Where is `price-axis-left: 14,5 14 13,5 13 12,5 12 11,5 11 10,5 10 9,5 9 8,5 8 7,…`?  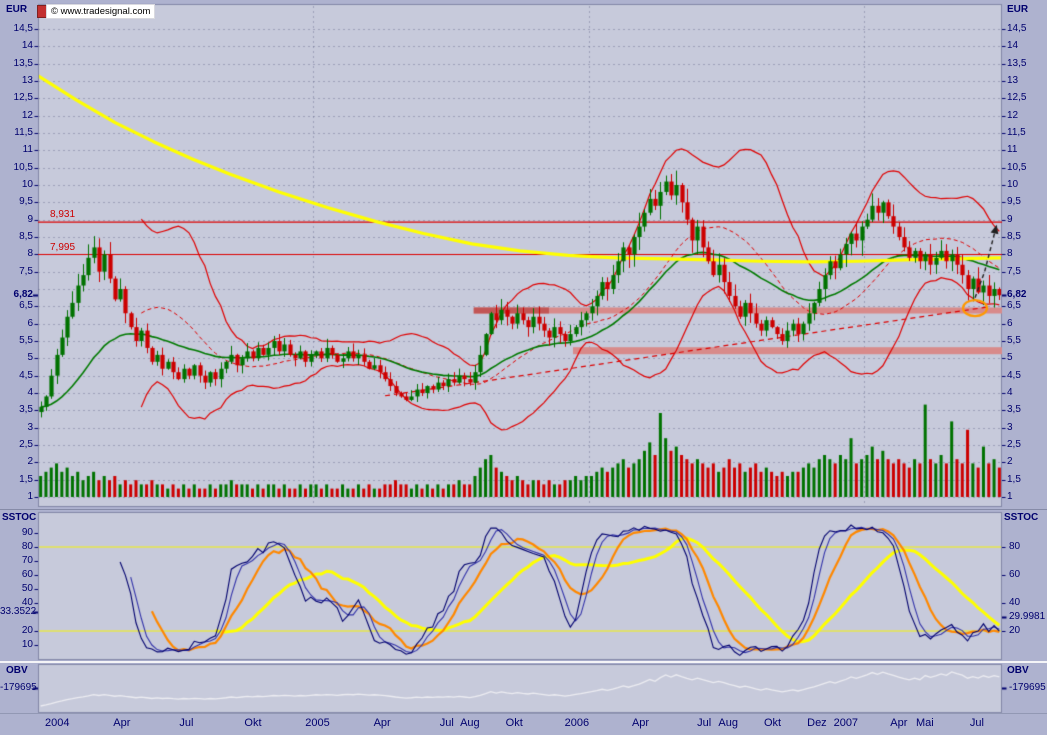 price-axis-left: 14,5 14 13,5 13 12,5 12 11,5 11 10,5 10 9,5 9 8,5 8 7,… is located at coordinates (18, 255).